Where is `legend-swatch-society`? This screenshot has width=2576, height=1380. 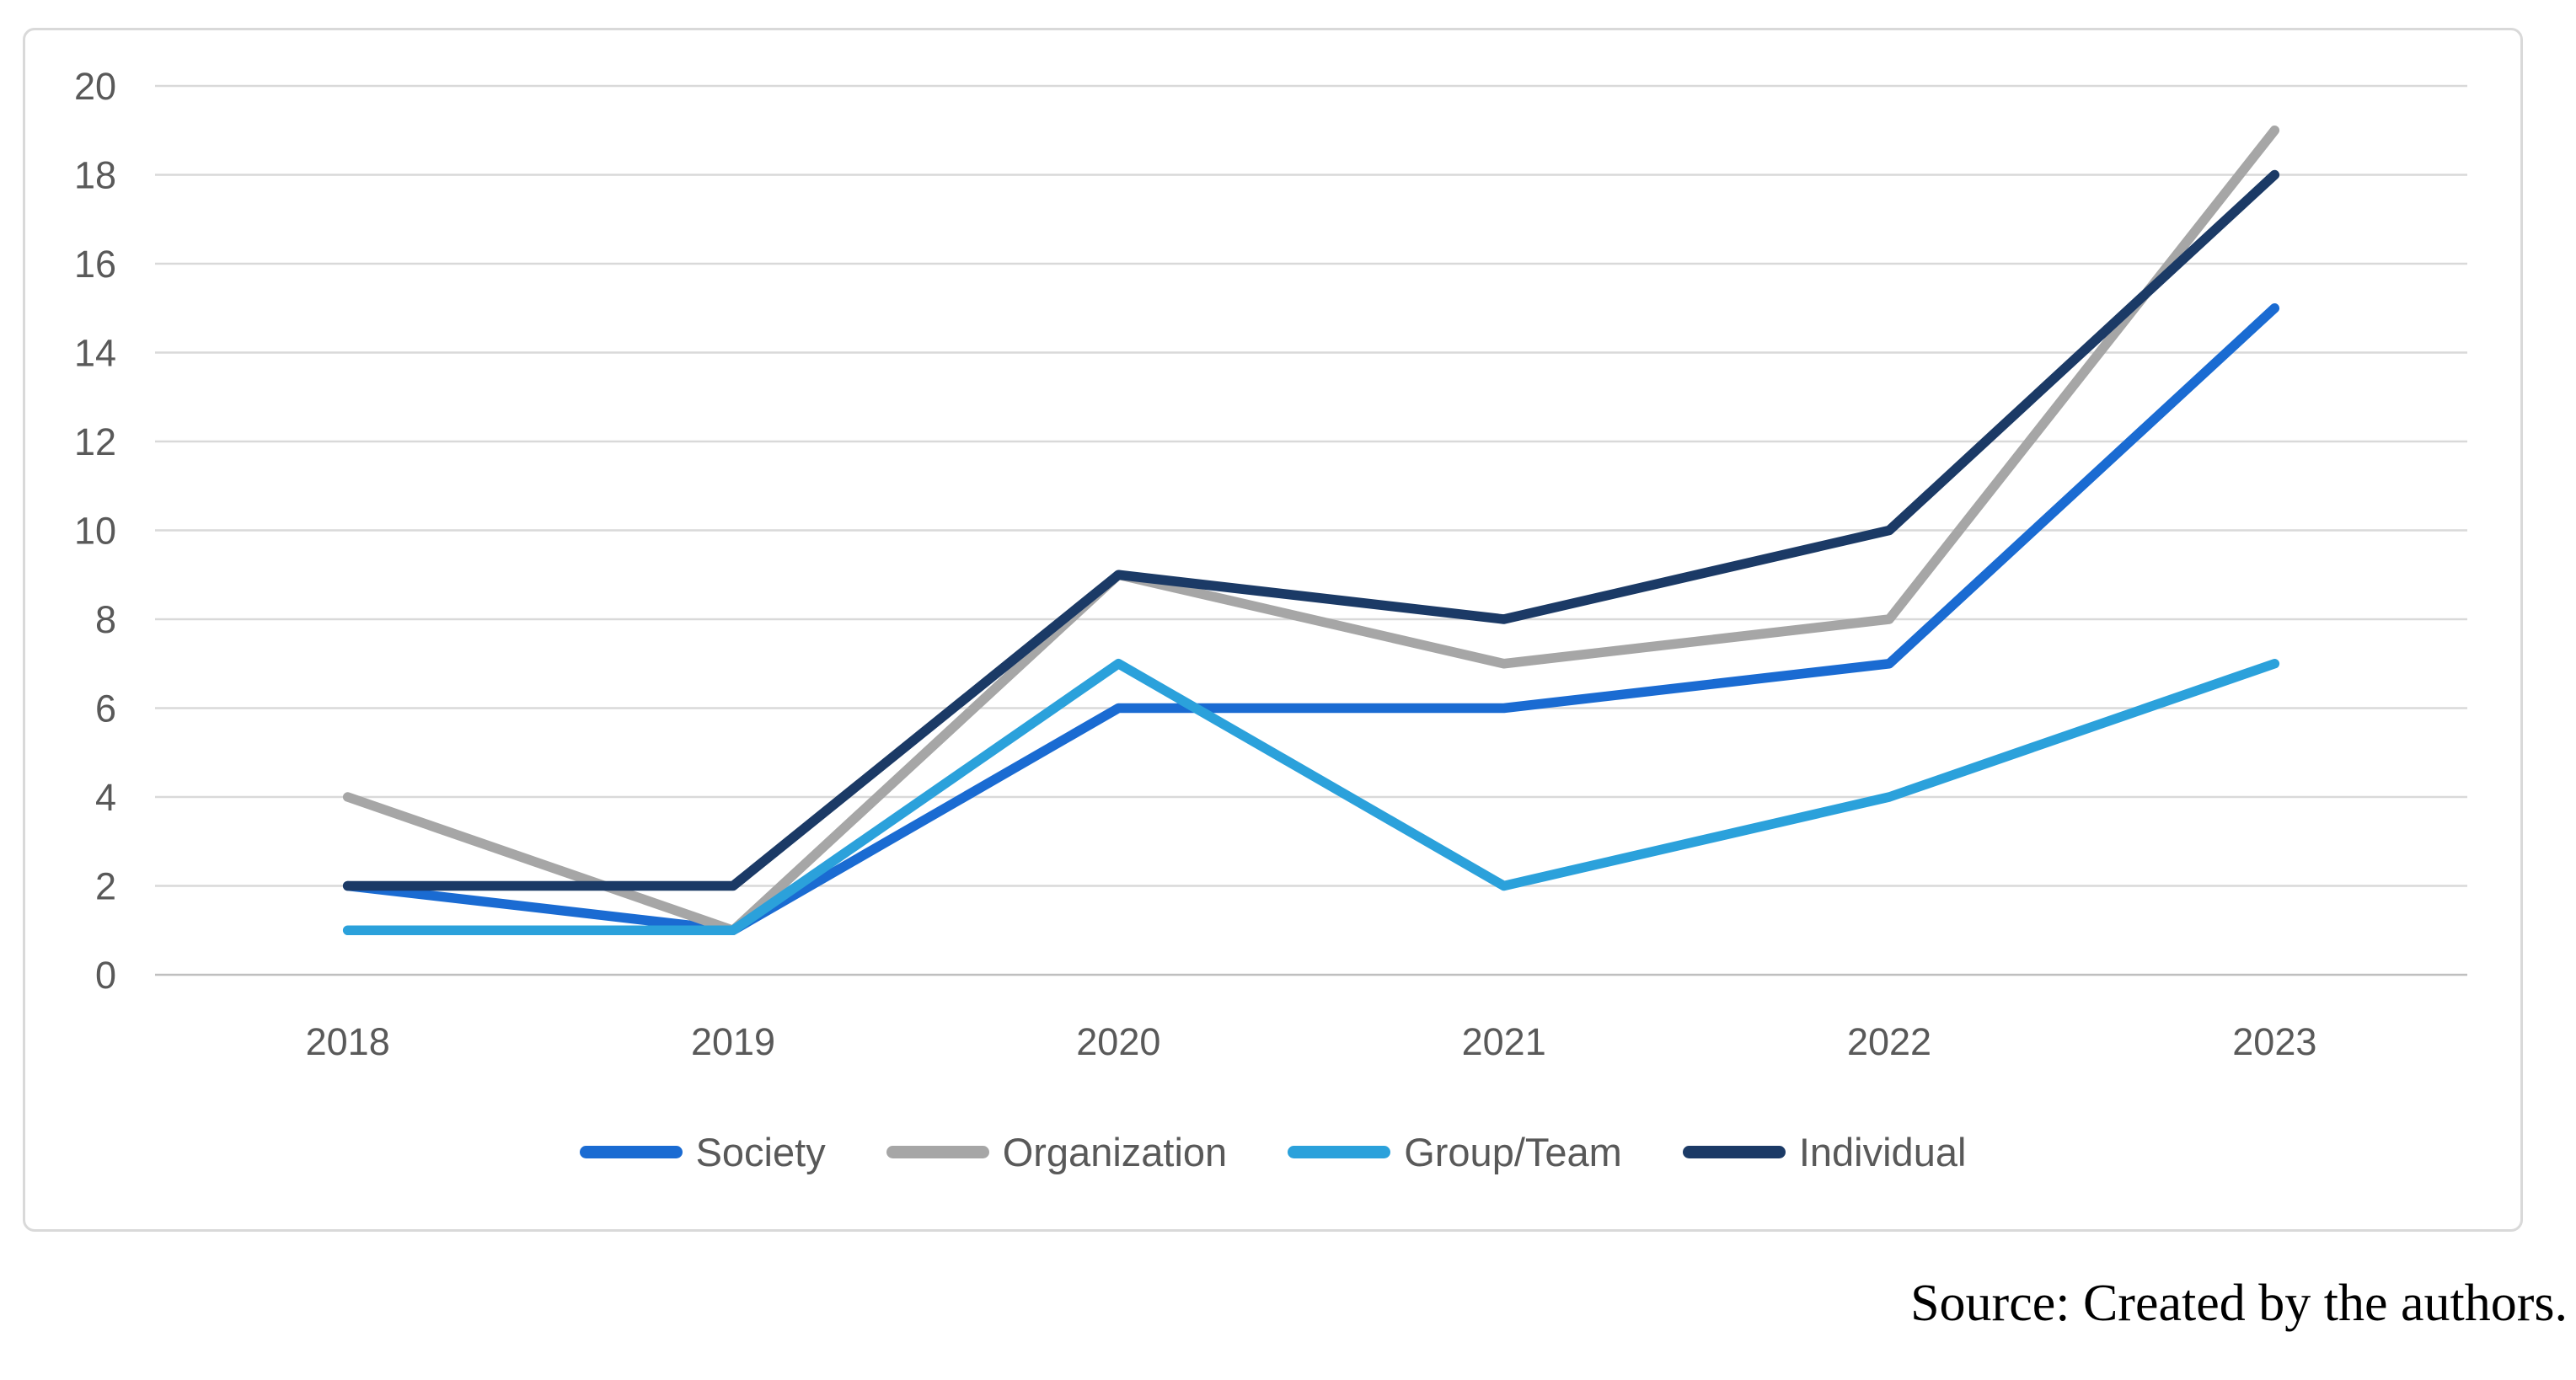 legend-swatch-society is located at coordinates (631, 1152).